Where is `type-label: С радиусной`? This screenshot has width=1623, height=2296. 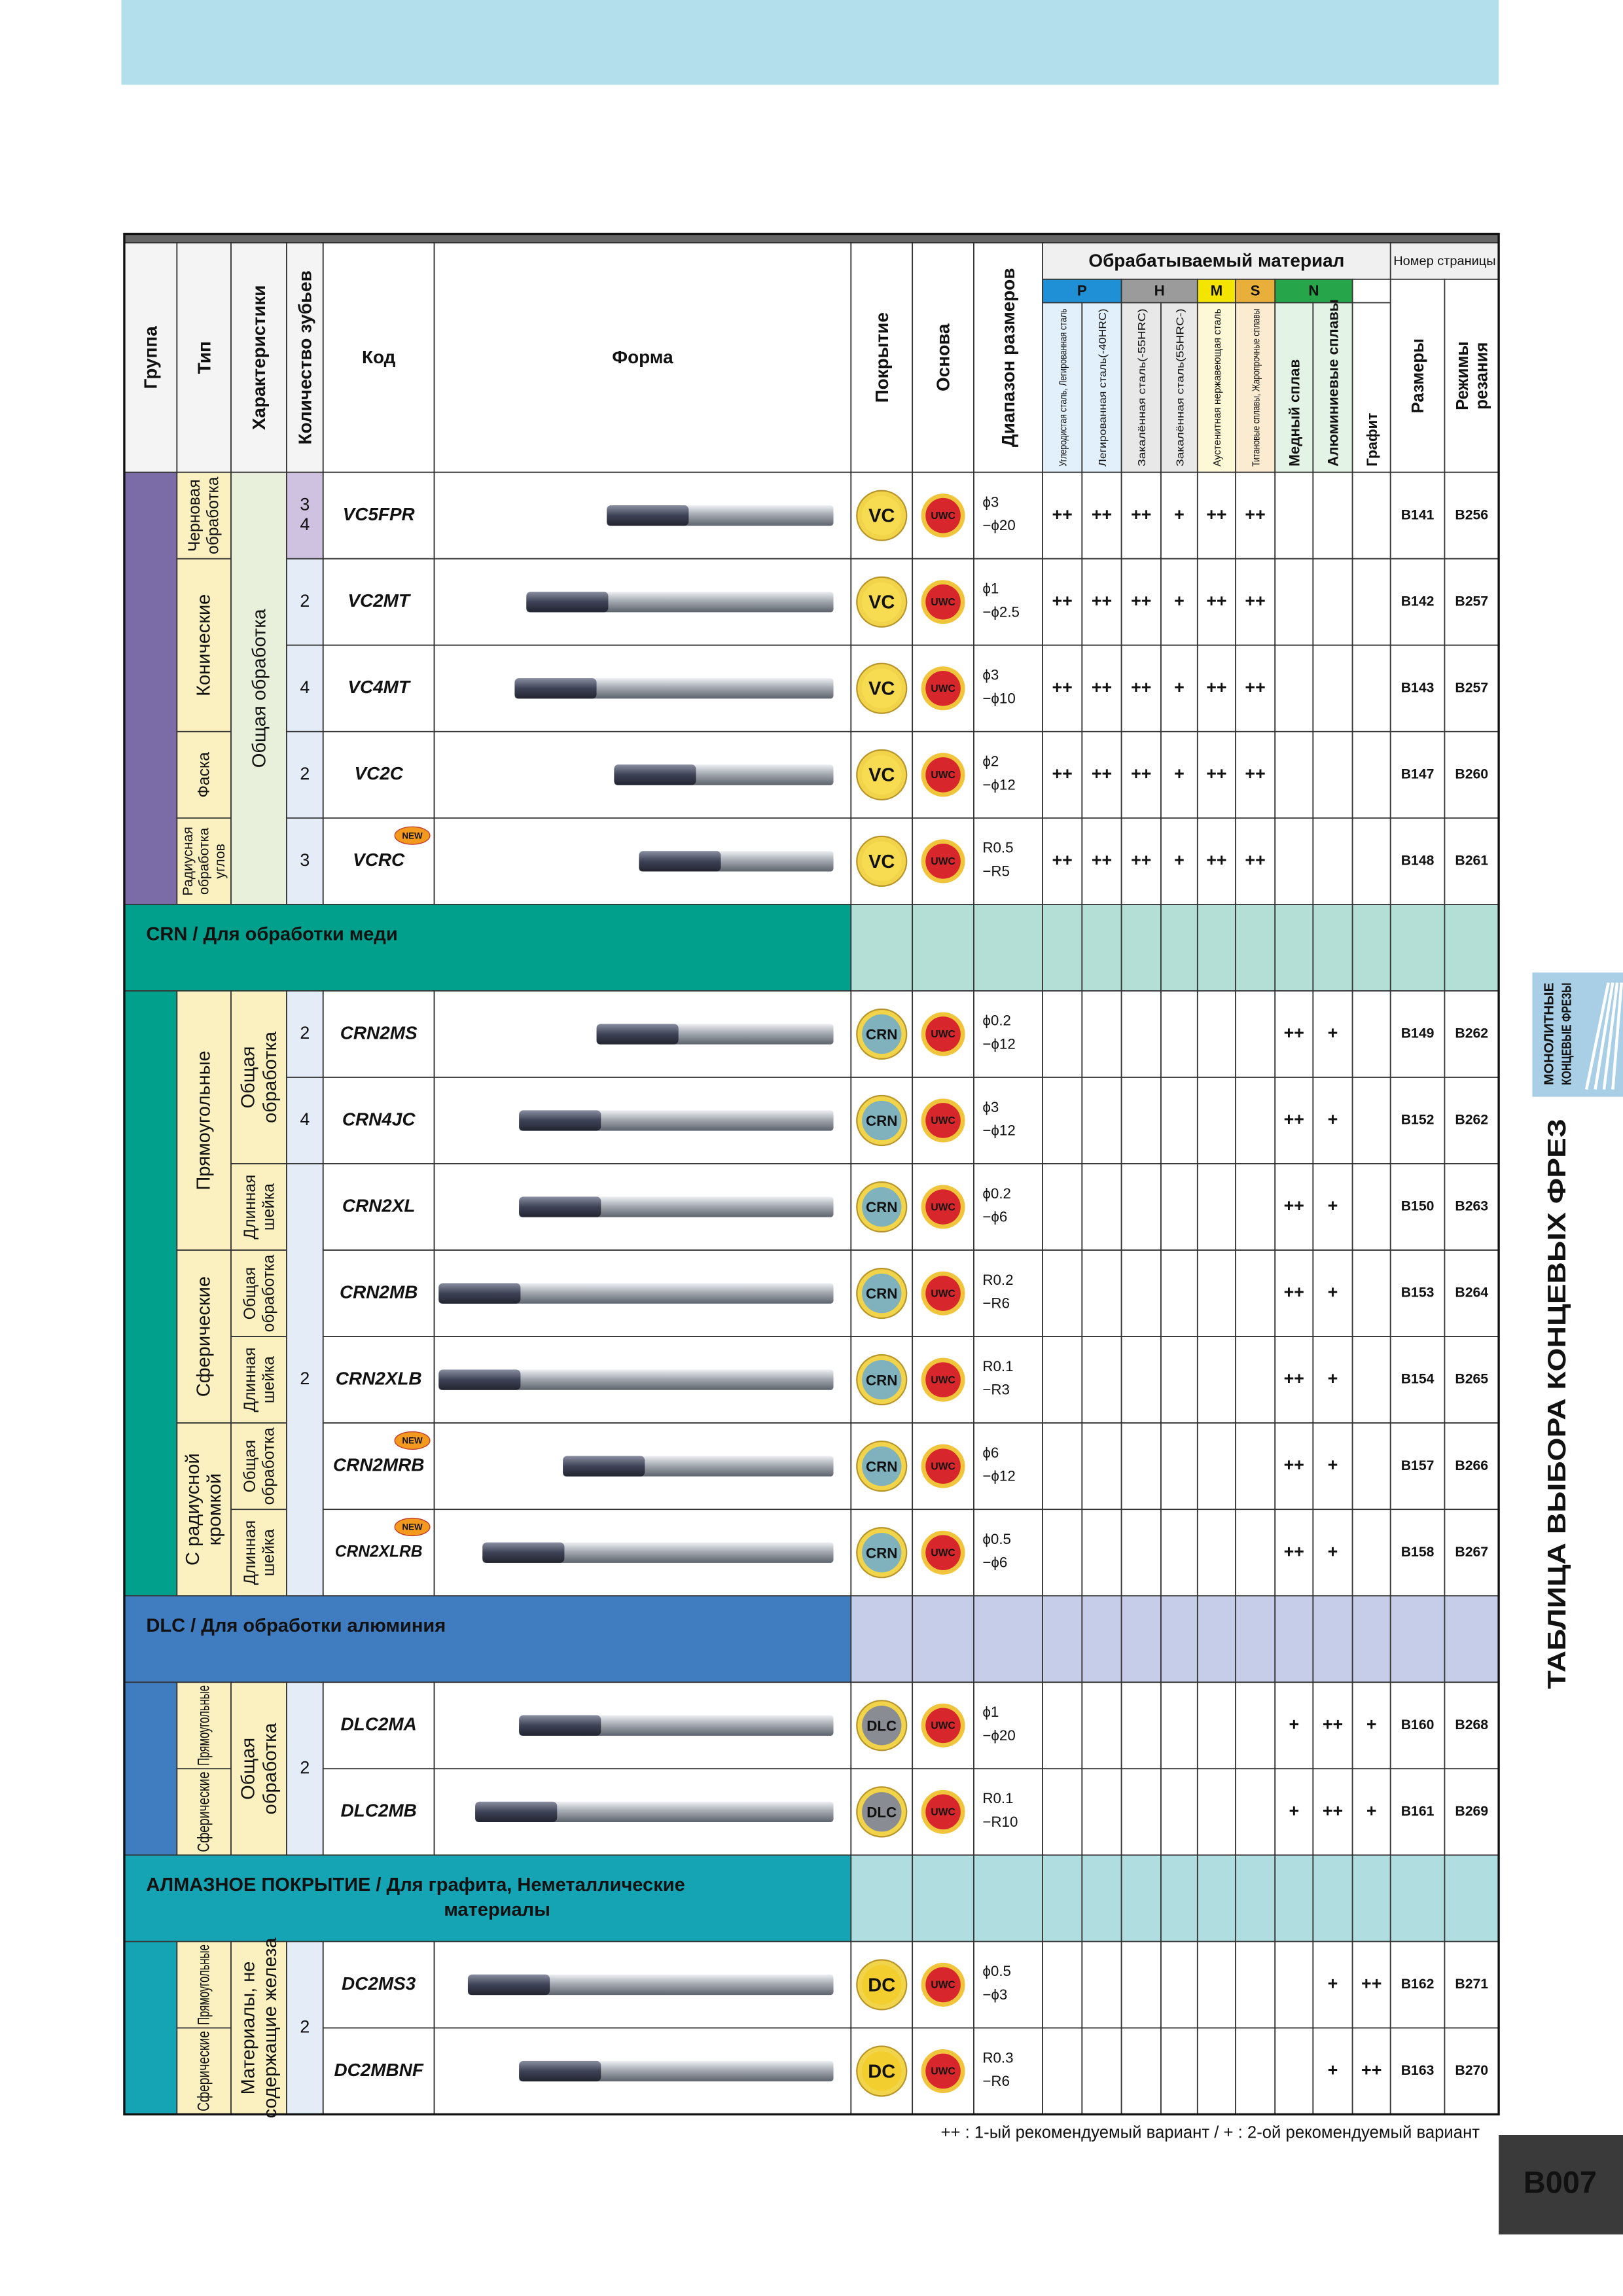 type-label: С радиусной is located at coordinates (193, 1509).